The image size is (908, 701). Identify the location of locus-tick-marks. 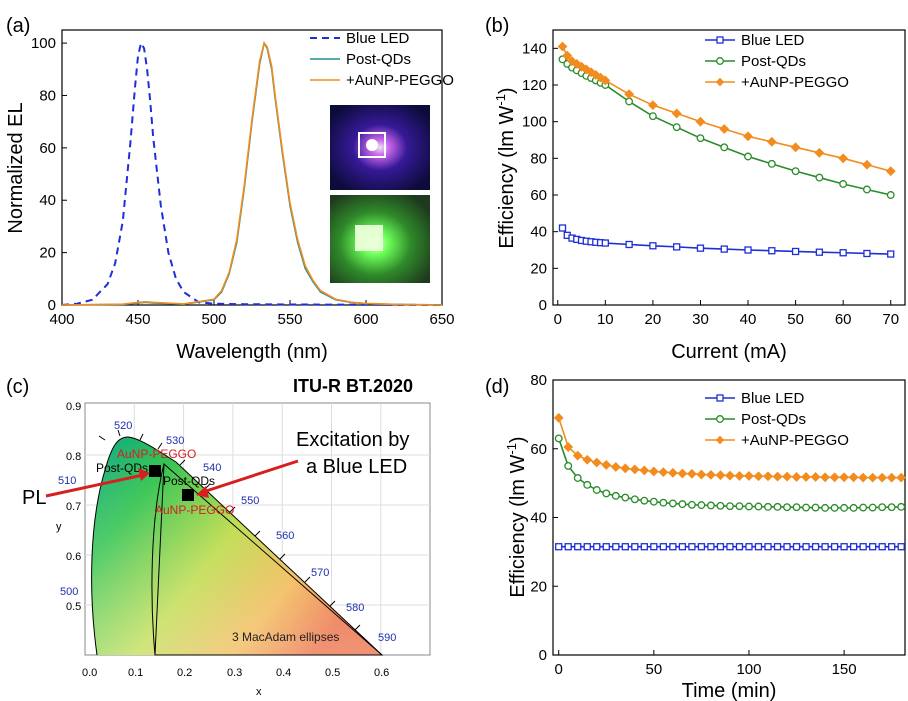
(229, 530).